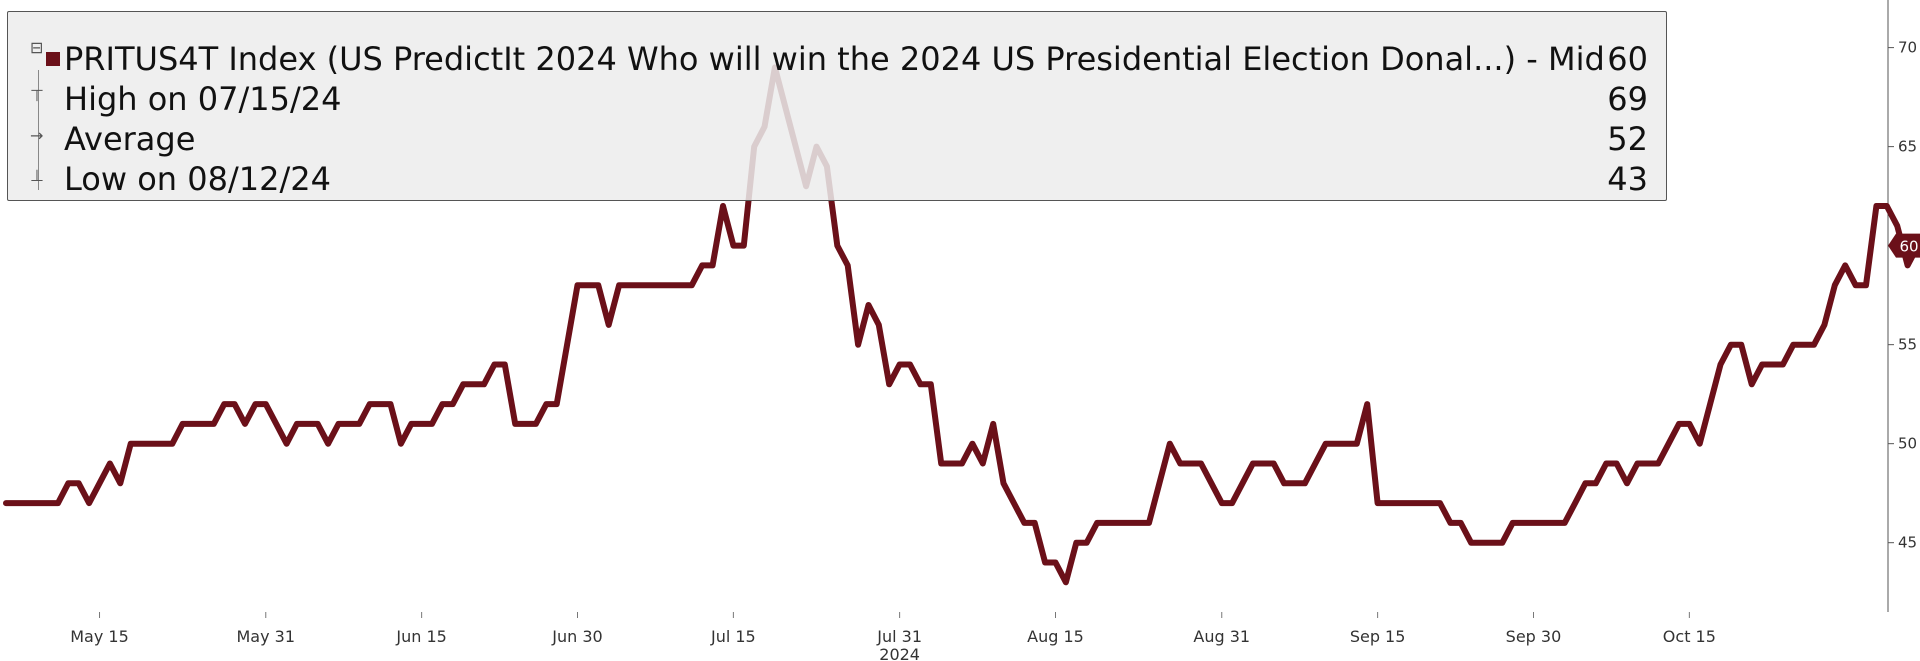  What do you see at coordinates (1907, 543) in the screenshot?
I see `y-tick-label: 45` at bounding box center [1907, 543].